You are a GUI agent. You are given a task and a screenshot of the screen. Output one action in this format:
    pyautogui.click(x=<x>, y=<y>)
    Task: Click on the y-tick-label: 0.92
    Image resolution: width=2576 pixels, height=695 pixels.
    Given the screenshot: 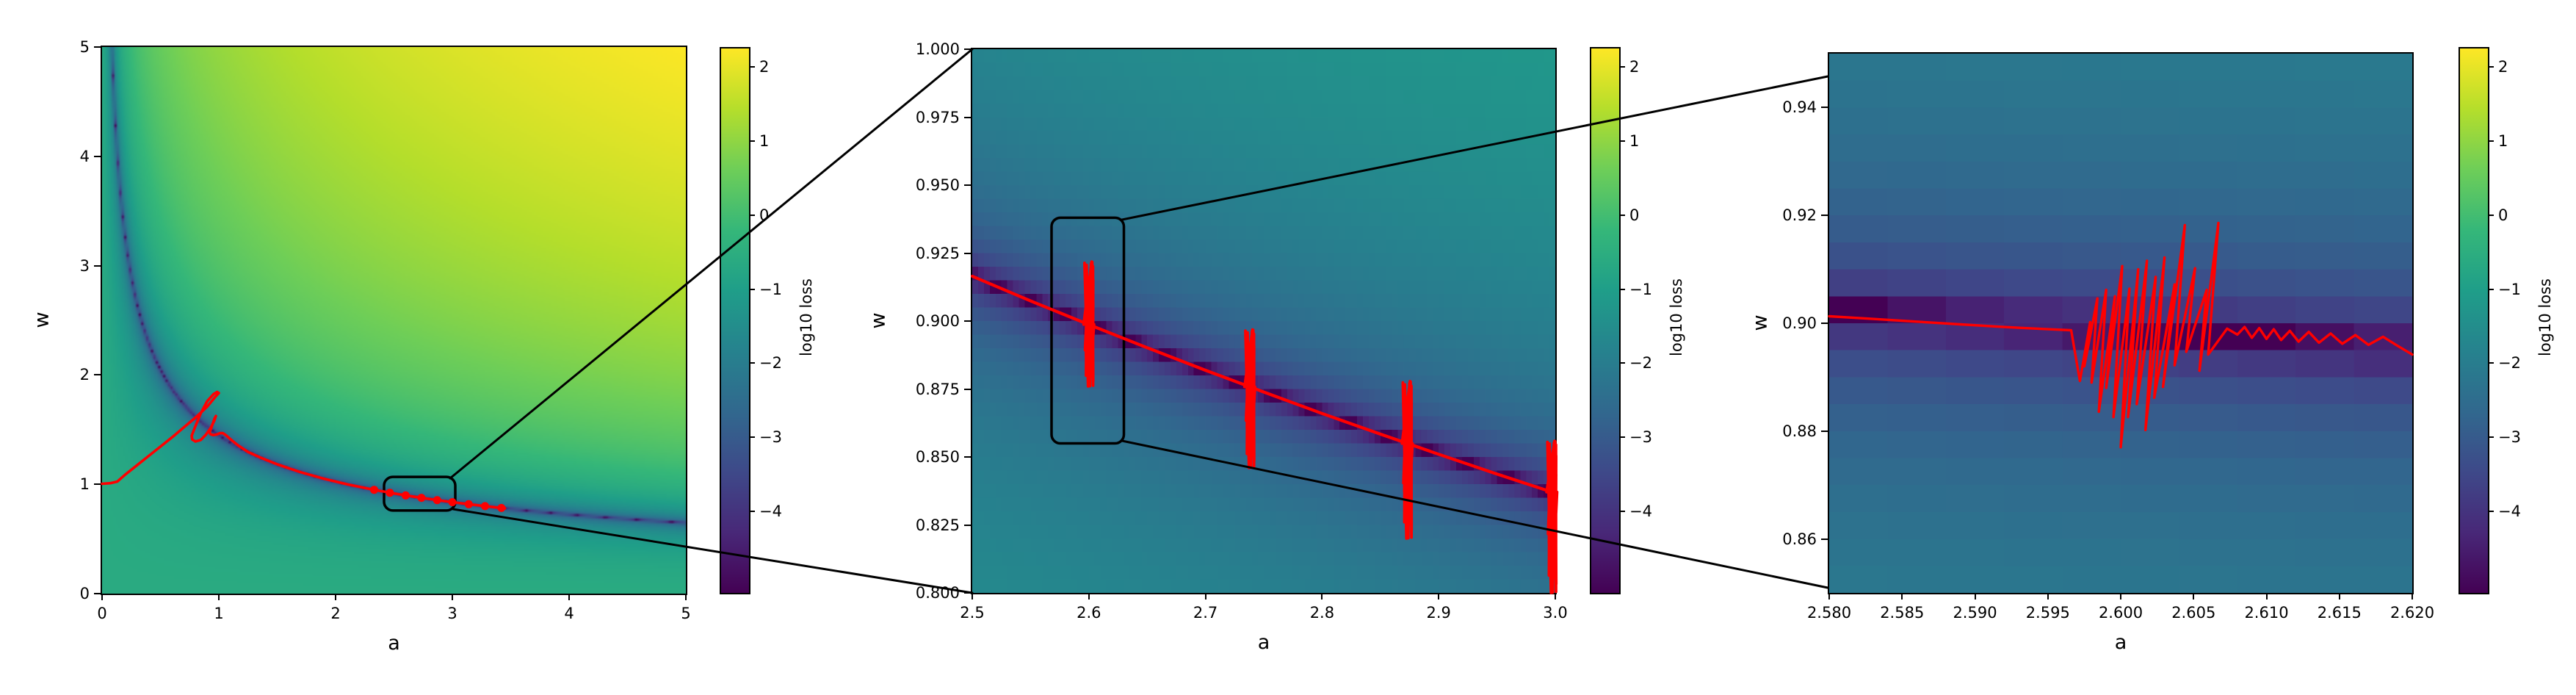 What is the action you would take?
    pyautogui.click(x=1799, y=215)
    